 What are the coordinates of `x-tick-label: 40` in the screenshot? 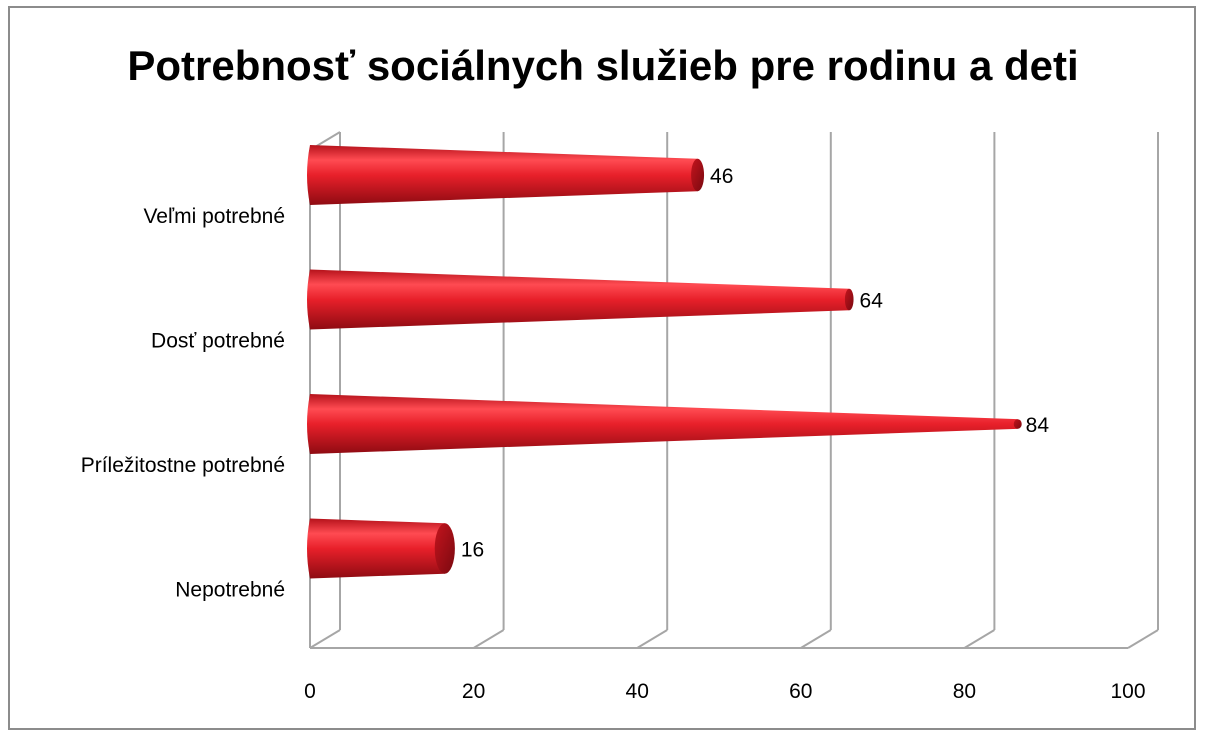 It's located at (637, 691).